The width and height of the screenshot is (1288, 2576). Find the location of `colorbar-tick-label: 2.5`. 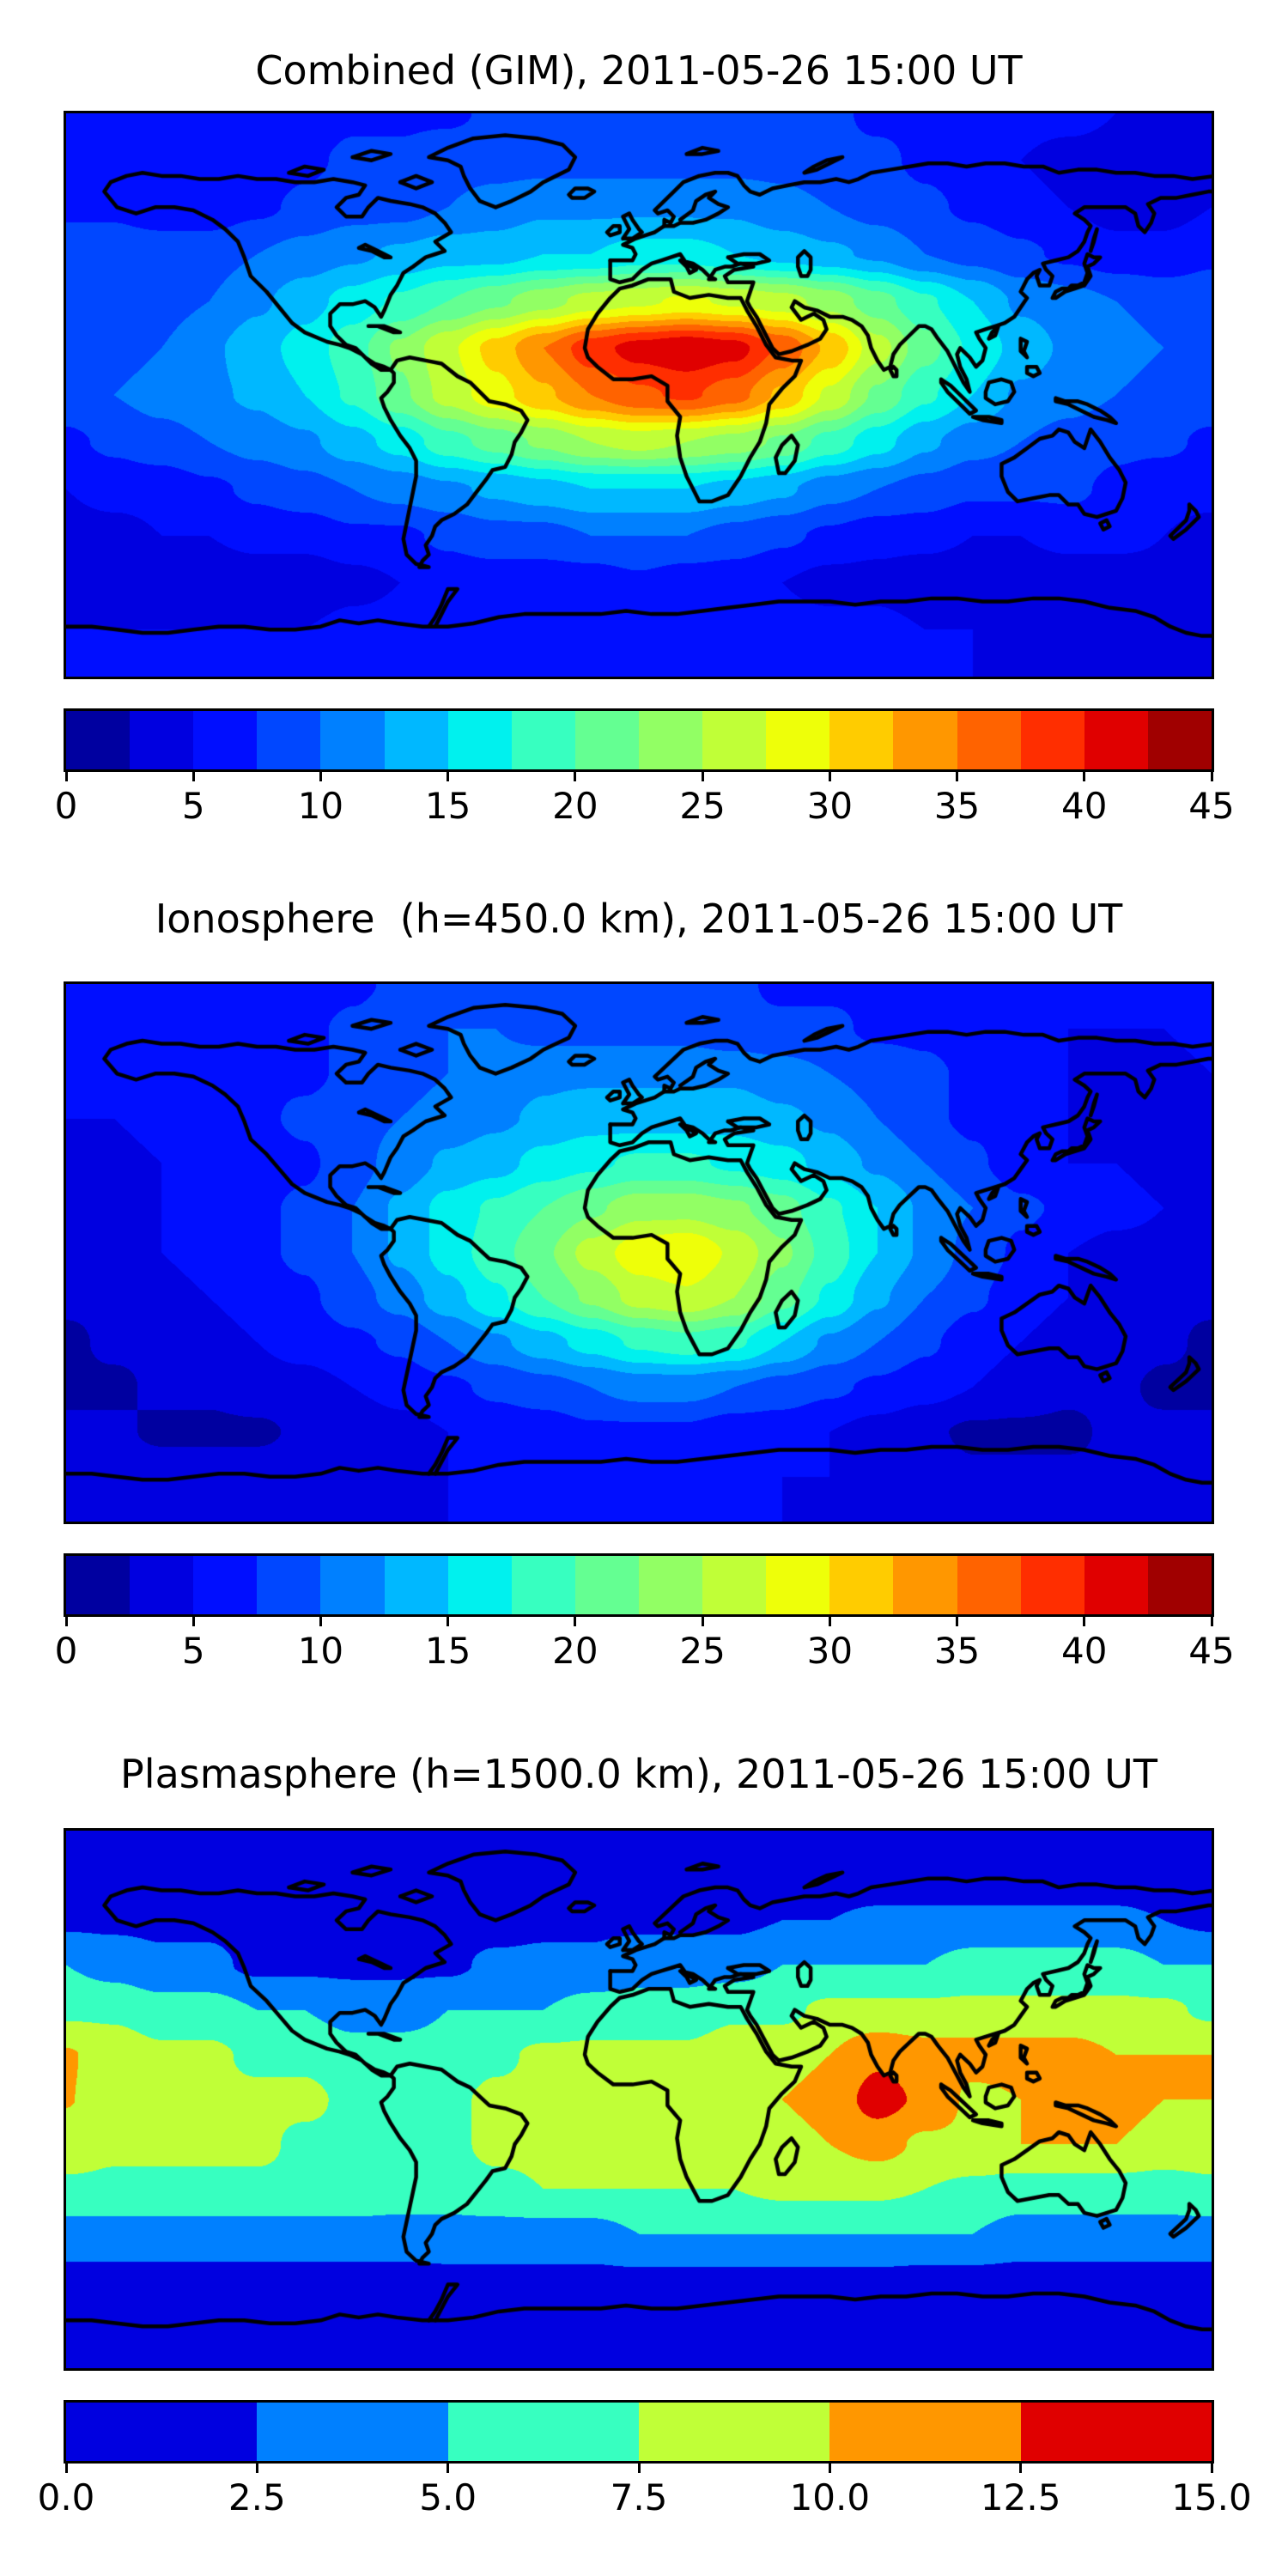

colorbar-tick-label: 2.5 is located at coordinates (257, 2497).